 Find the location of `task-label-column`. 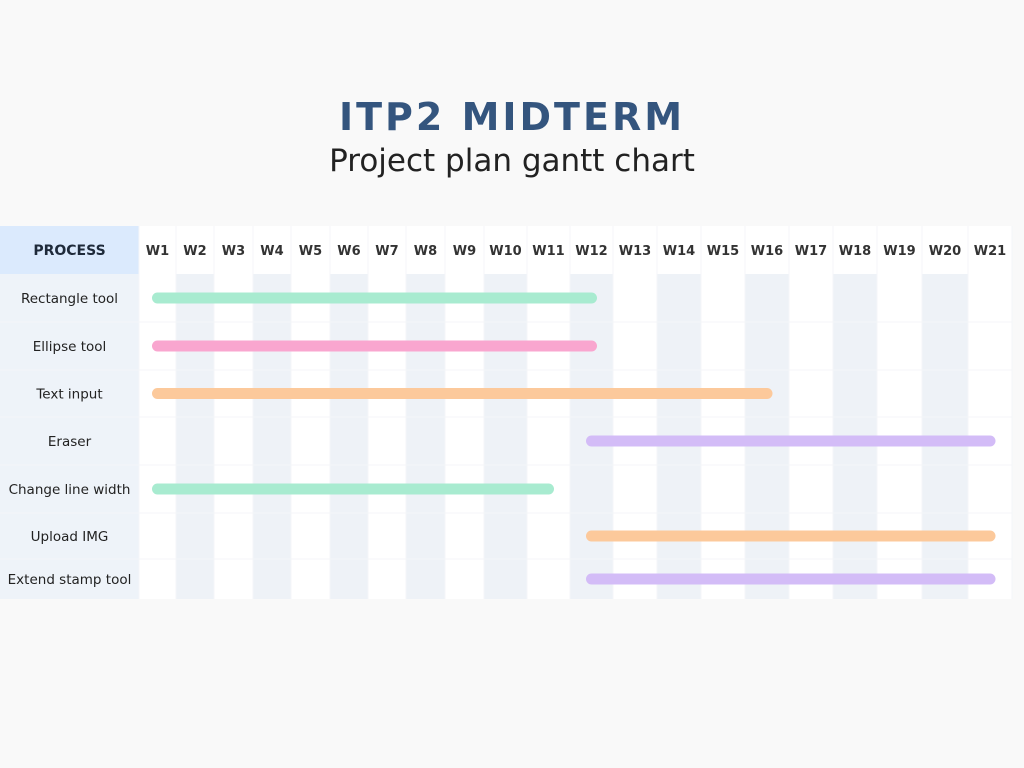

task-label-column is located at coordinates (69, 436).